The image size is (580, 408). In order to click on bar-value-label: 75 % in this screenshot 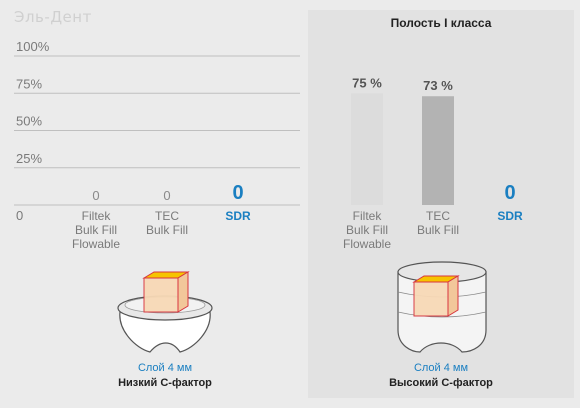, I will do `click(367, 82)`.